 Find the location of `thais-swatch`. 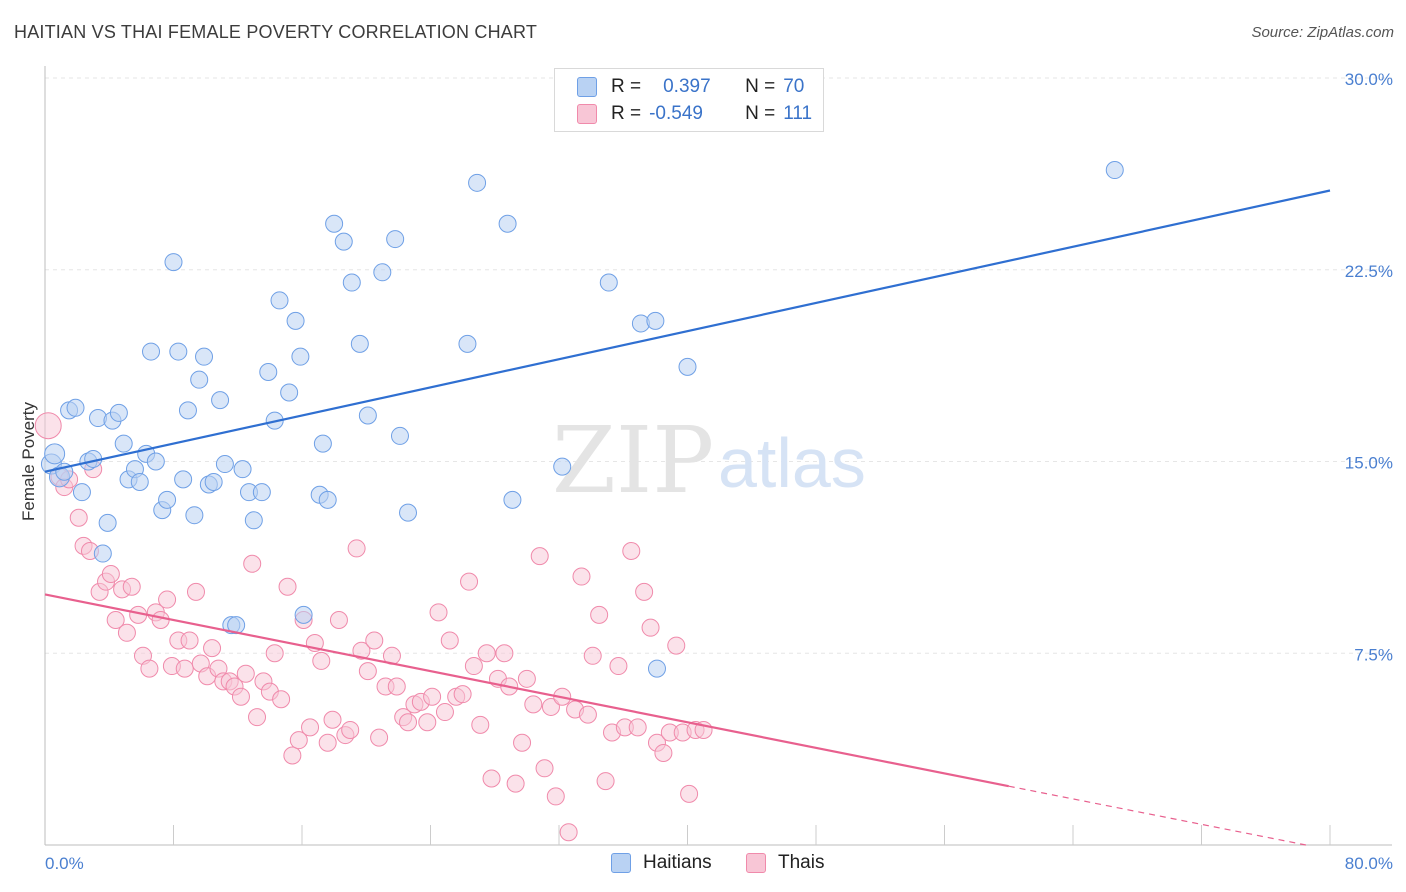

thais-swatch is located at coordinates (587, 114).